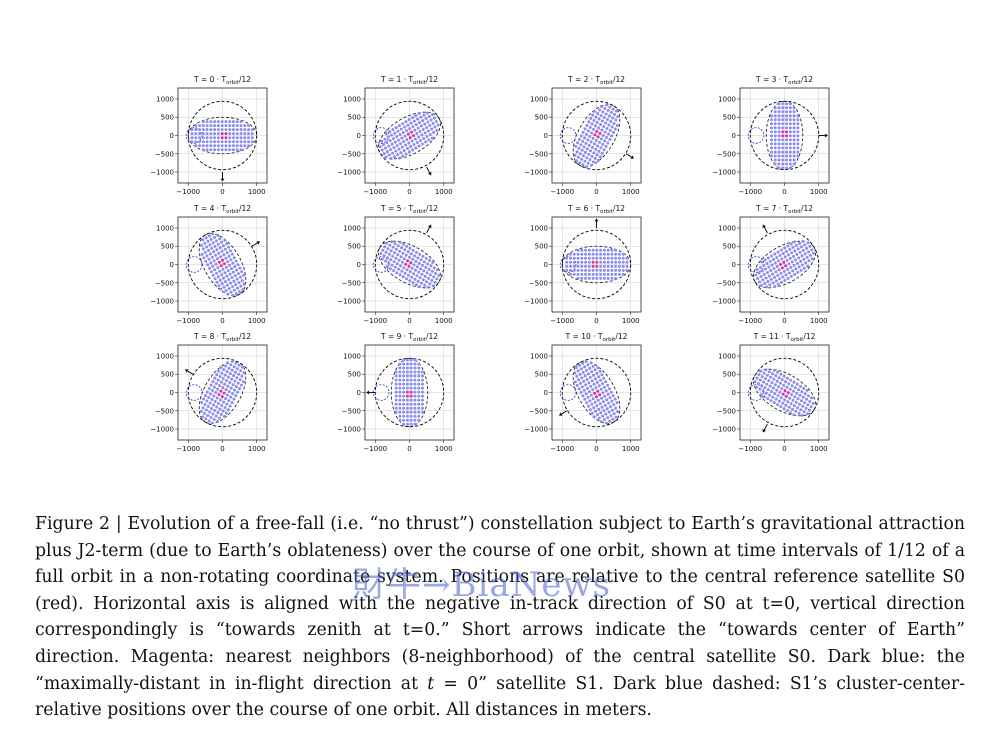 This screenshot has width=1000, height=732. I want to click on y-tick-label: −1000, so click(162, 430).